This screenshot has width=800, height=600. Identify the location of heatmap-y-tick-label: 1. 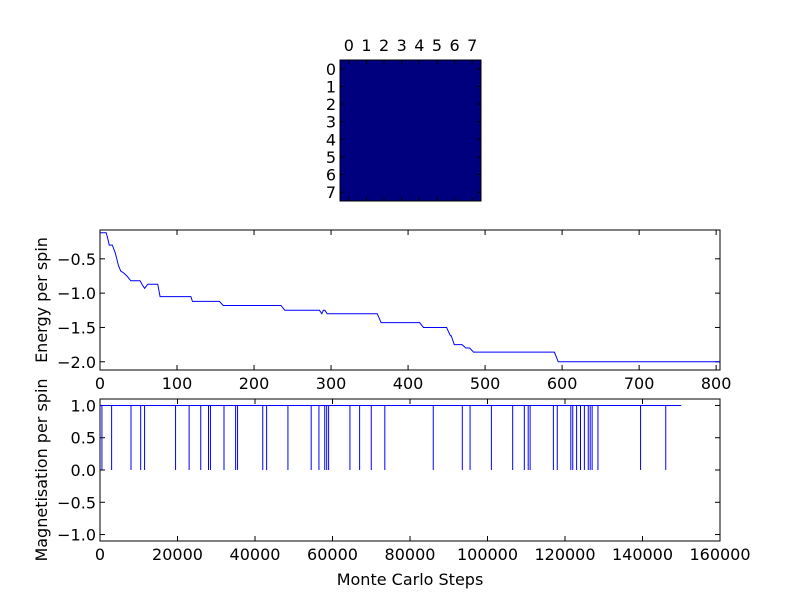
(331, 86).